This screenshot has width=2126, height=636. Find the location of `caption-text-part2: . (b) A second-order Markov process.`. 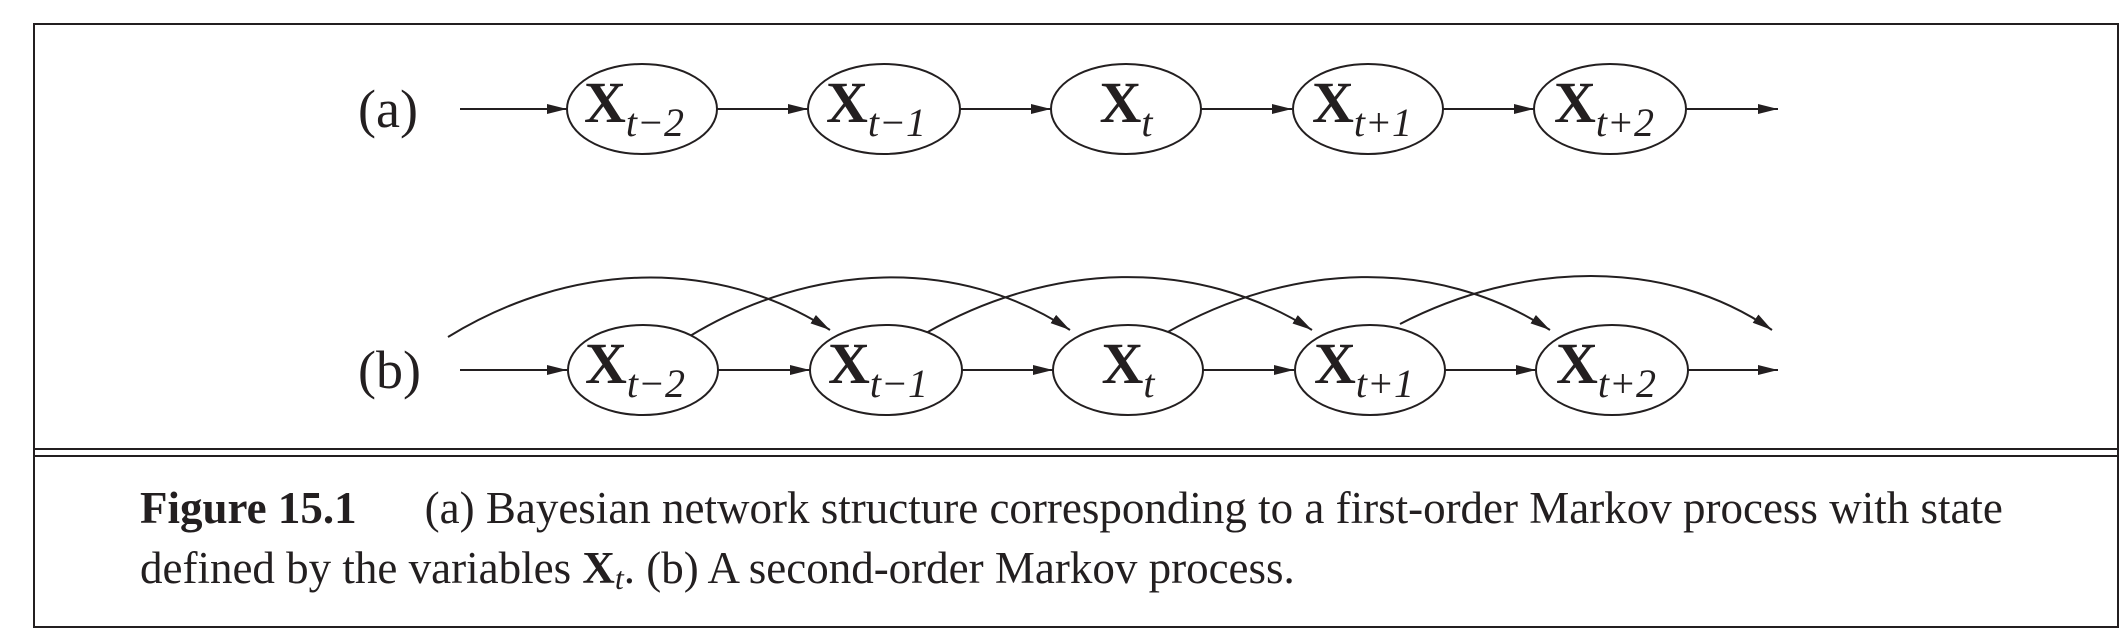

caption-text-part2: . (b) A second-order Markov process. is located at coordinates (959, 568).